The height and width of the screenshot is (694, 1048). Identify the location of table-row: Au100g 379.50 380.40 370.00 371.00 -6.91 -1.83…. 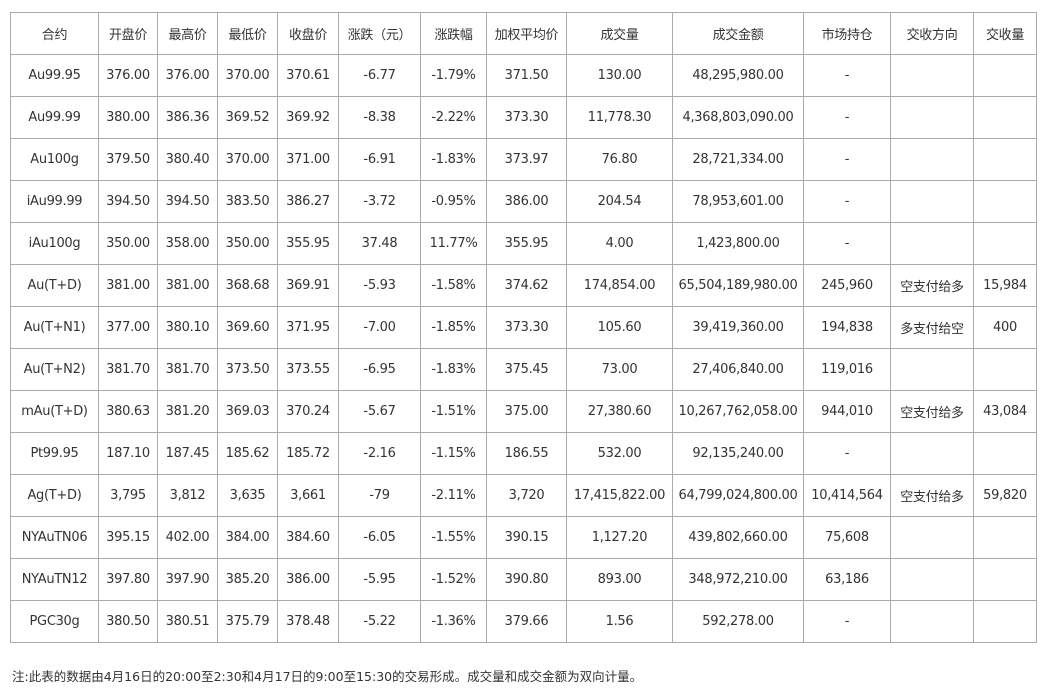
(523, 159).